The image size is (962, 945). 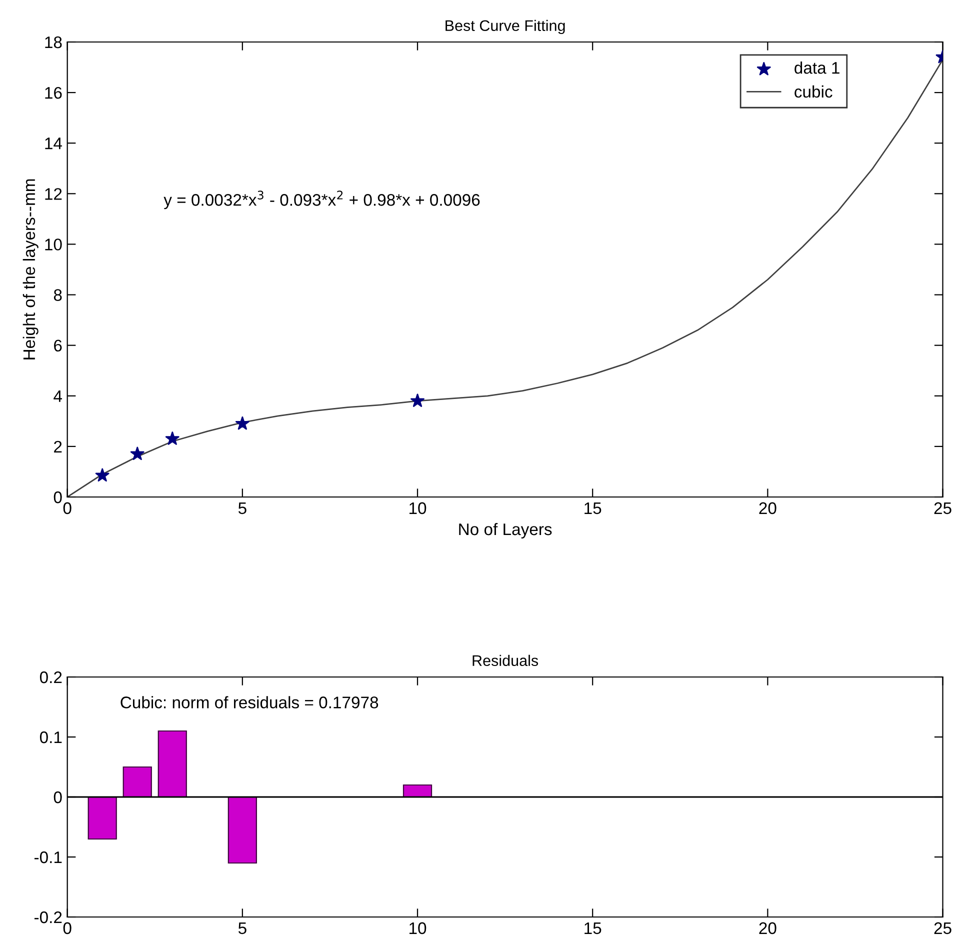 What do you see at coordinates (53, 244) in the screenshot?
I see `y-tick-label: 10` at bounding box center [53, 244].